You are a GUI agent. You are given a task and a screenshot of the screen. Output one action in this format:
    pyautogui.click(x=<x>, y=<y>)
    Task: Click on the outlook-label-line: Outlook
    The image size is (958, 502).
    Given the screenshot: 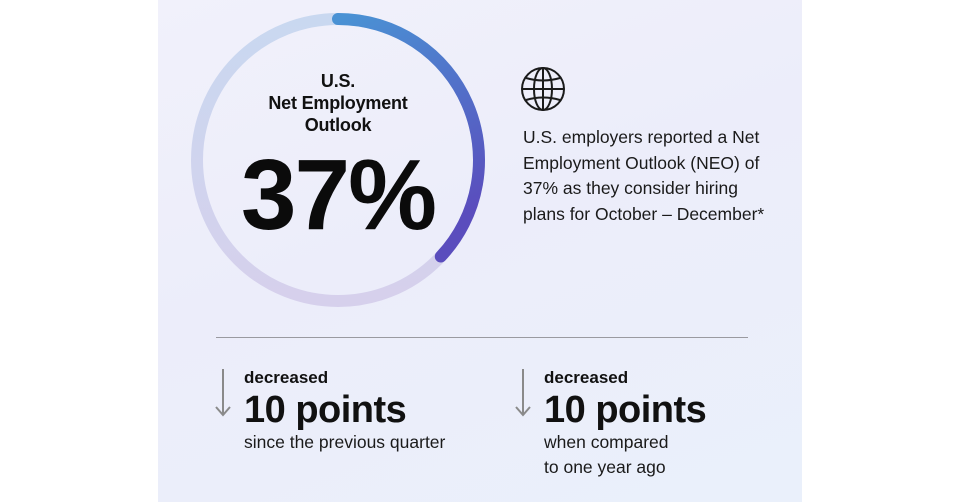 What is the action you would take?
    pyautogui.click(x=338, y=125)
    